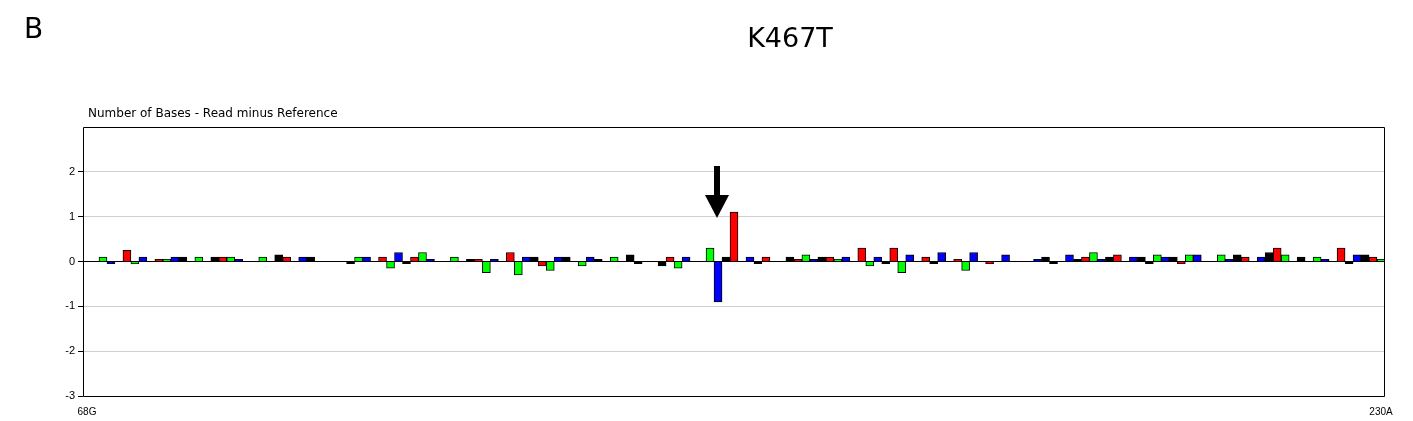  What do you see at coordinates (34, 28) in the screenshot?
I see `text: B` at bounding box center [34, 28].